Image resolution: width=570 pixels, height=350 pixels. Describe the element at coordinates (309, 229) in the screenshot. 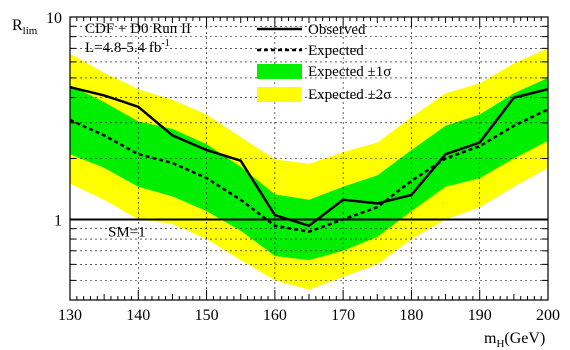

I see `reference-layer: SM=1` at that location.